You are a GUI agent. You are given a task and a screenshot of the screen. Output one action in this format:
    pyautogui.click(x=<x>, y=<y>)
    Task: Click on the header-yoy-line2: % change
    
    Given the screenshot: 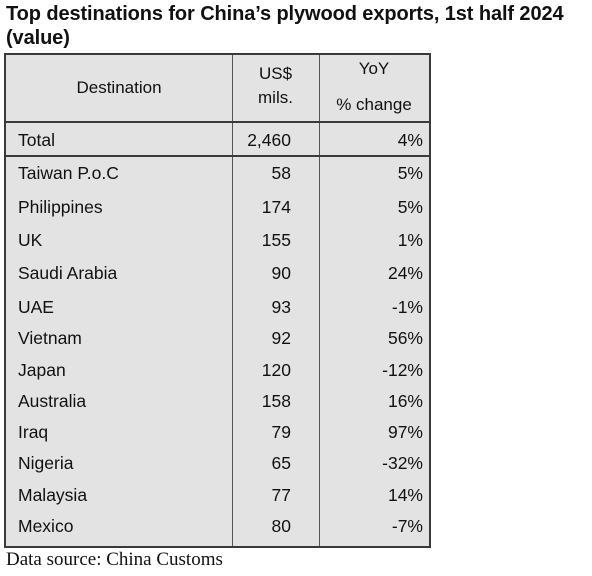 What is the action you would take?
    pyautogui.click(x=374, y=104)
    